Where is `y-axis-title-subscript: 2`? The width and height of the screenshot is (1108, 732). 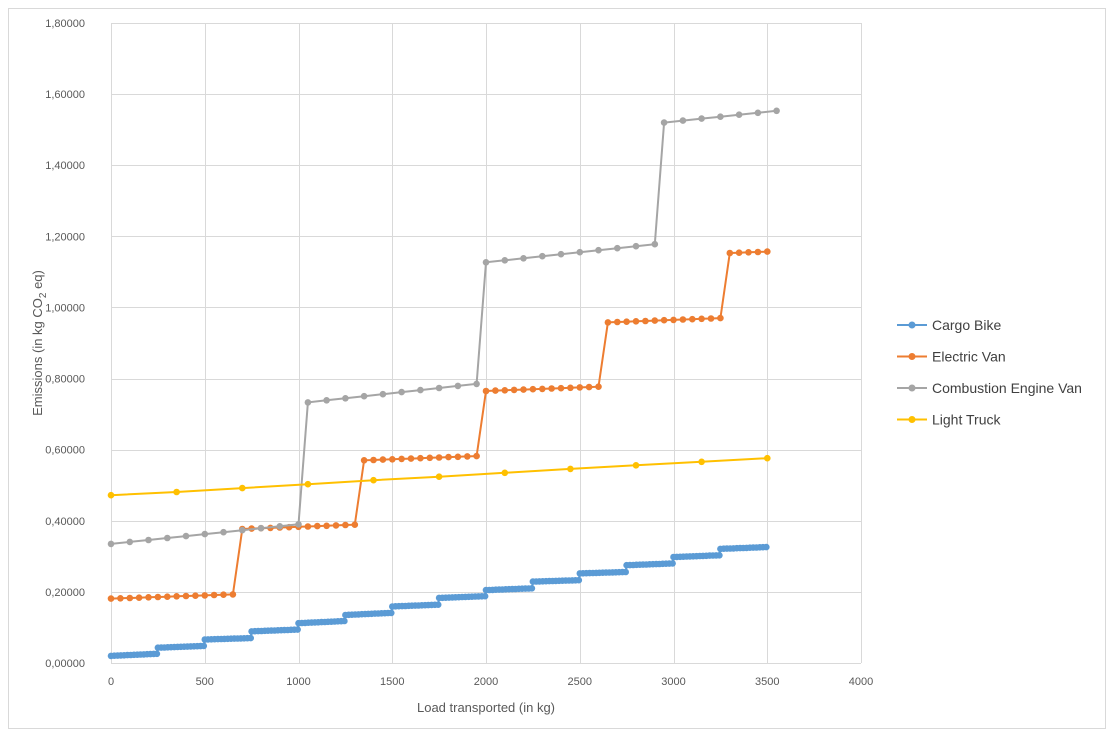 y-axis-title-subscript: 2 is located at coordinates (43, 295).